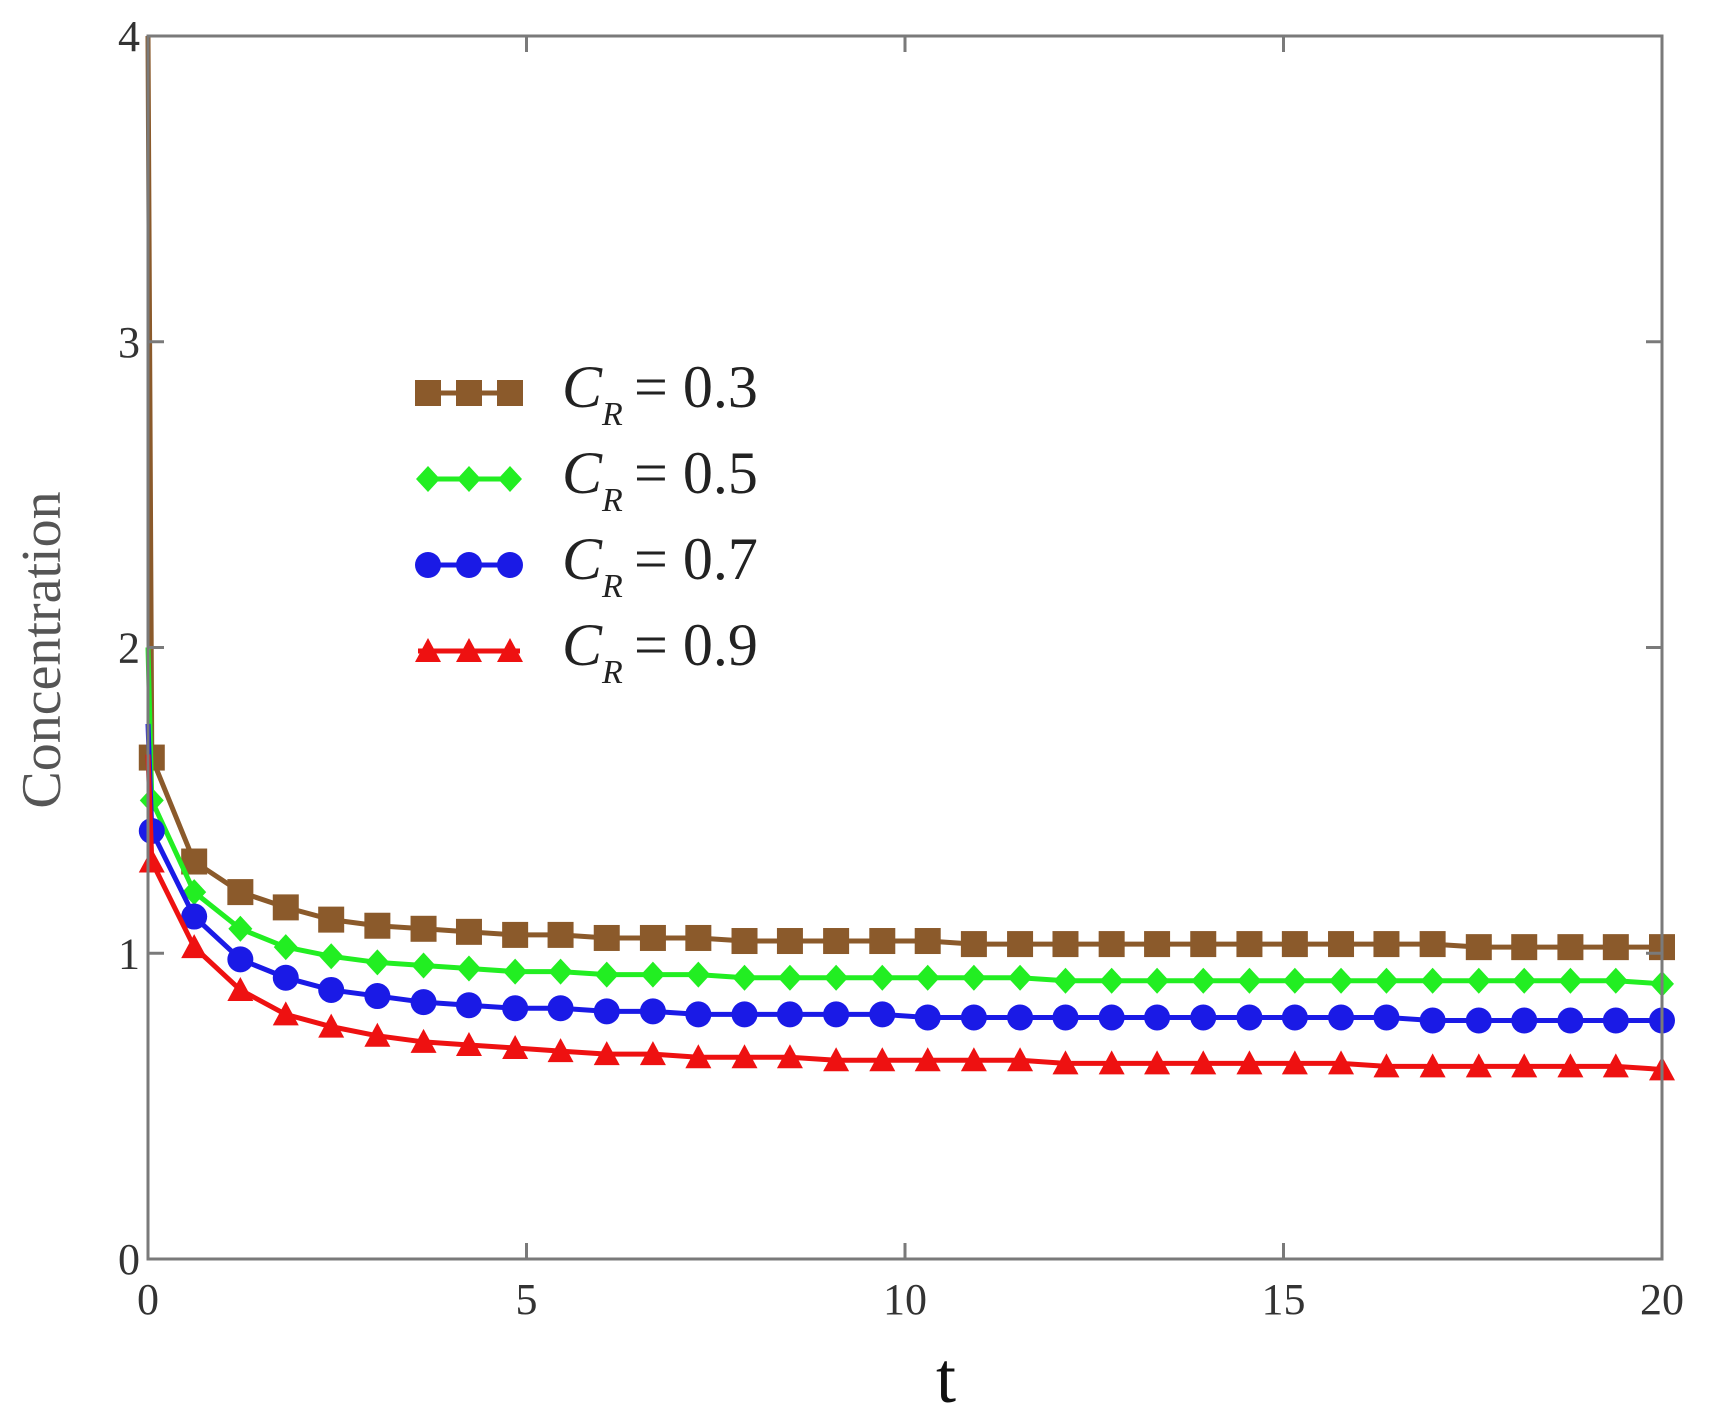 Image resolution: width=1713 pixels, height=1419 pixels. Describe the element at coordinates (586, 565) in the screenshot. I see `legend-entry: C R = 0.7` at that location.